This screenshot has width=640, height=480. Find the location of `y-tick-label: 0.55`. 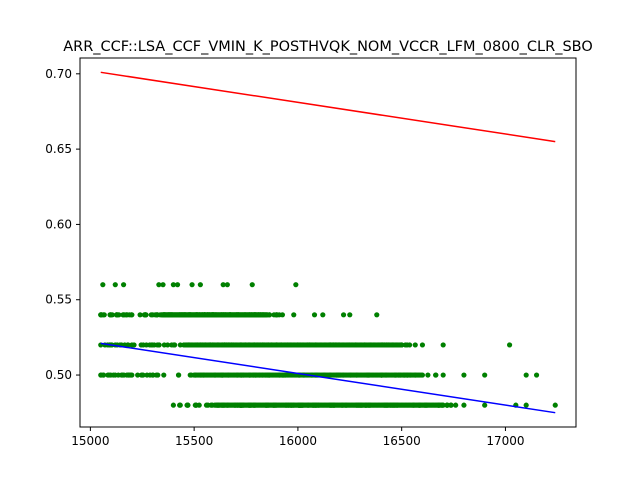

y-tick-label: 0.55 is located at coordinates (58, 300).